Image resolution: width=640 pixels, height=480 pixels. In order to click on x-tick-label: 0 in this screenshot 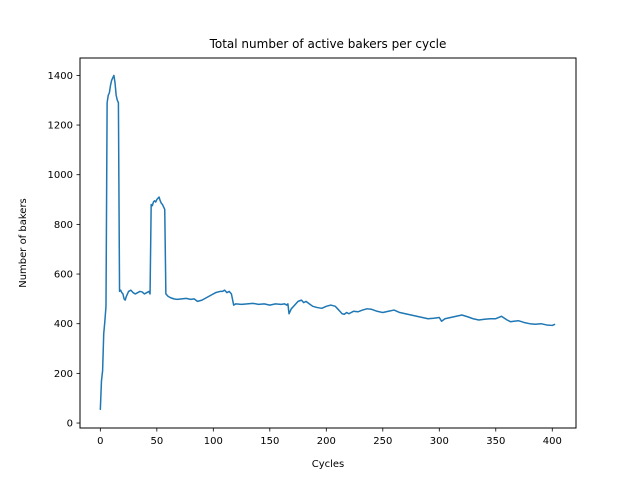, I will do `click(100, 441)`.